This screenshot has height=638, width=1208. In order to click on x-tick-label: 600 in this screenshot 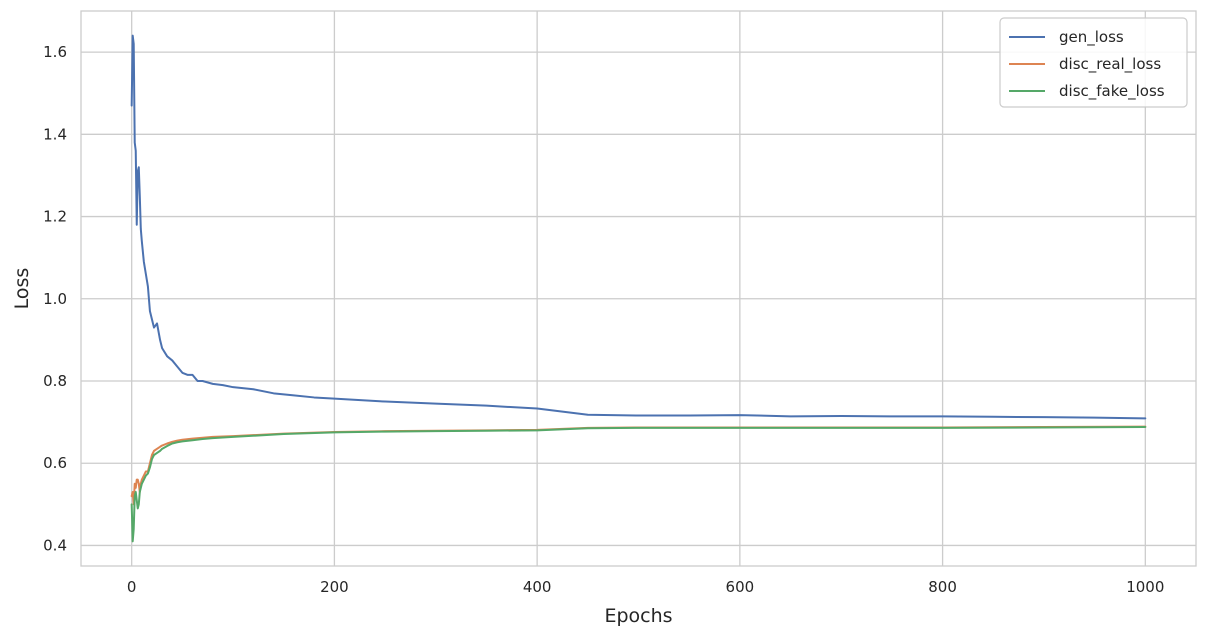, I will do `click(740, 587)`.